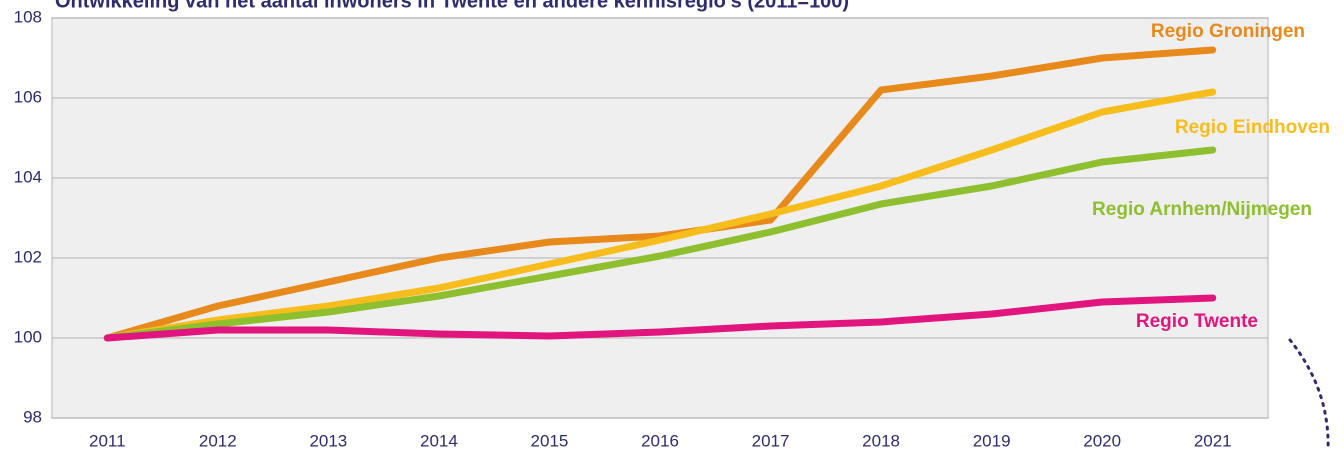 Image resolution: width=1344 pixels, height=456 pixels. Describe the element at coordinates (439, 440) in the screenshot. I see `x-tick-label: 2014` at that location.